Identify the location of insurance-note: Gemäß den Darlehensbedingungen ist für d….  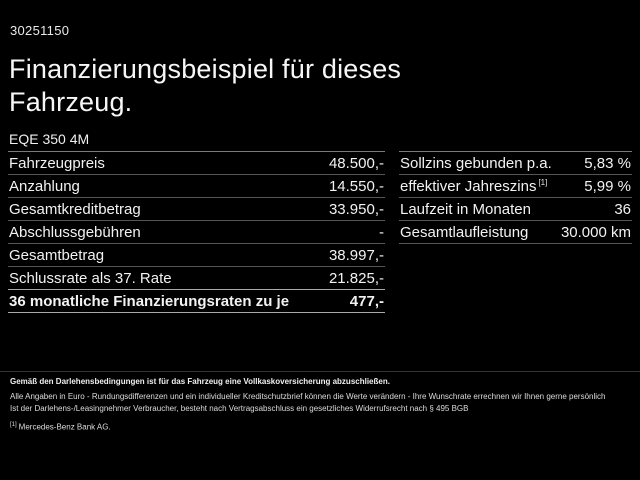
(200, 381).